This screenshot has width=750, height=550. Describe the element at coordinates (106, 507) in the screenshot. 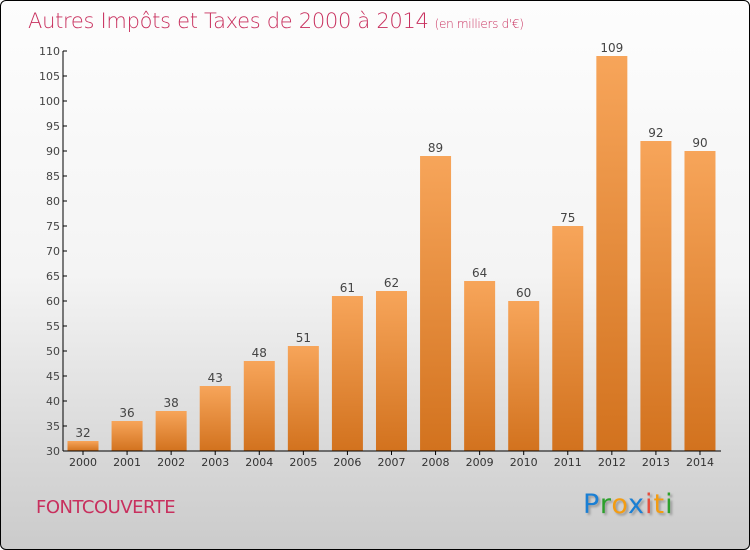

I see `commune-name: FONTCOUVERTE` at that location.